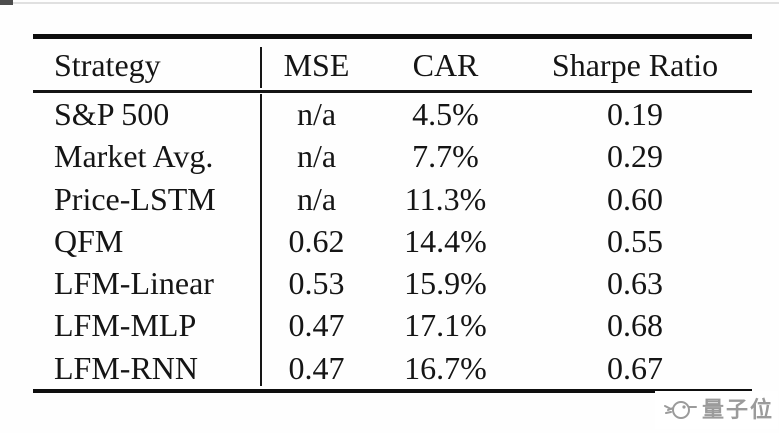 This screenshot has width=779, height=433. I want to click on cell-sharpe: 0.60, so click(635, 198).